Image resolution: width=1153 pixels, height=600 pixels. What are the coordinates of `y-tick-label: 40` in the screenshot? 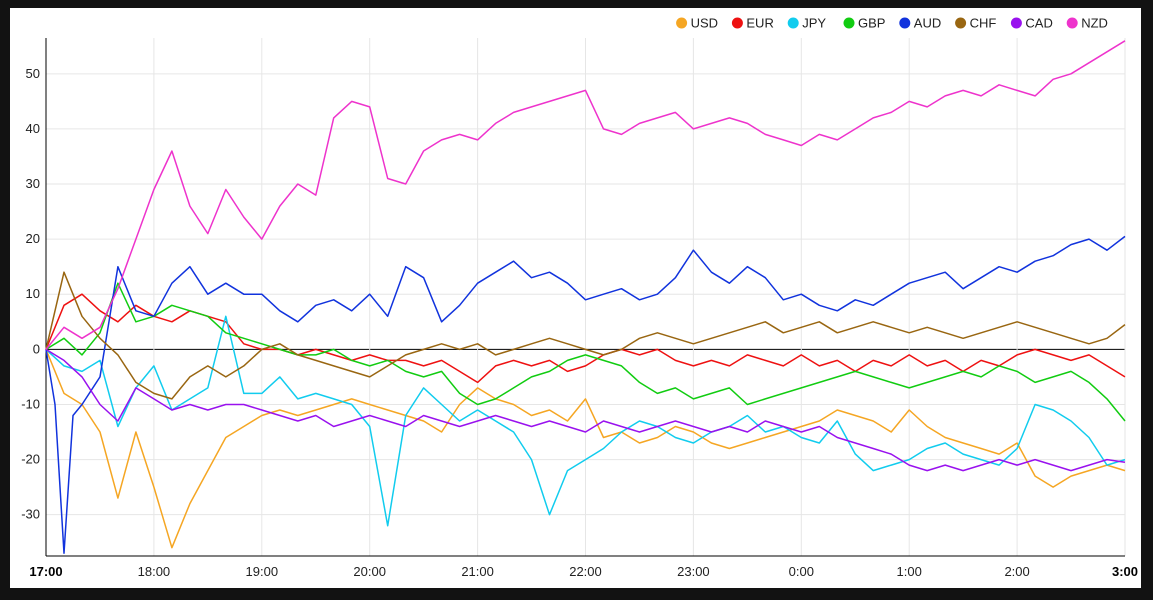 It's located at (33, 128).